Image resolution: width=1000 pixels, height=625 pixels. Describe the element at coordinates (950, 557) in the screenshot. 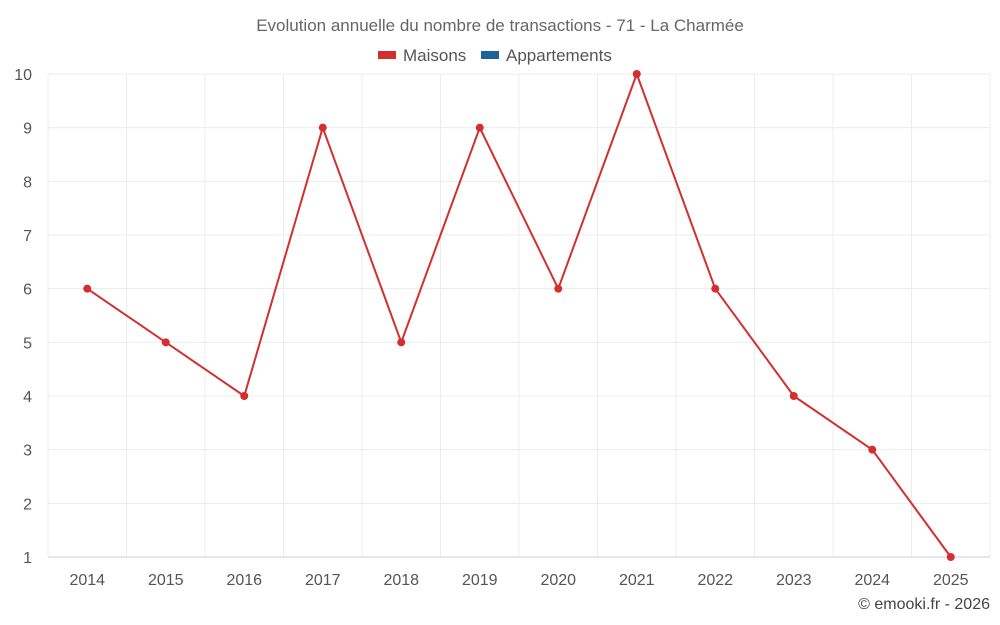

I see `data-point-maisons-2025` at that location.